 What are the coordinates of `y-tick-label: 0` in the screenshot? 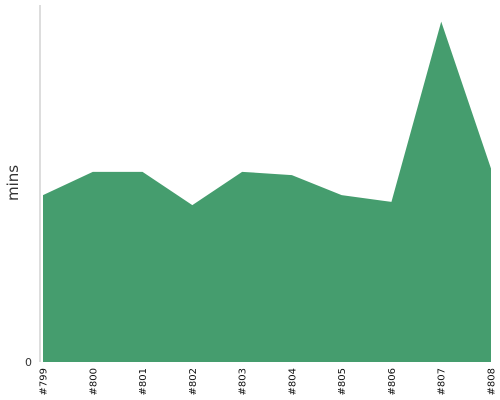 It's located at (28, 362).